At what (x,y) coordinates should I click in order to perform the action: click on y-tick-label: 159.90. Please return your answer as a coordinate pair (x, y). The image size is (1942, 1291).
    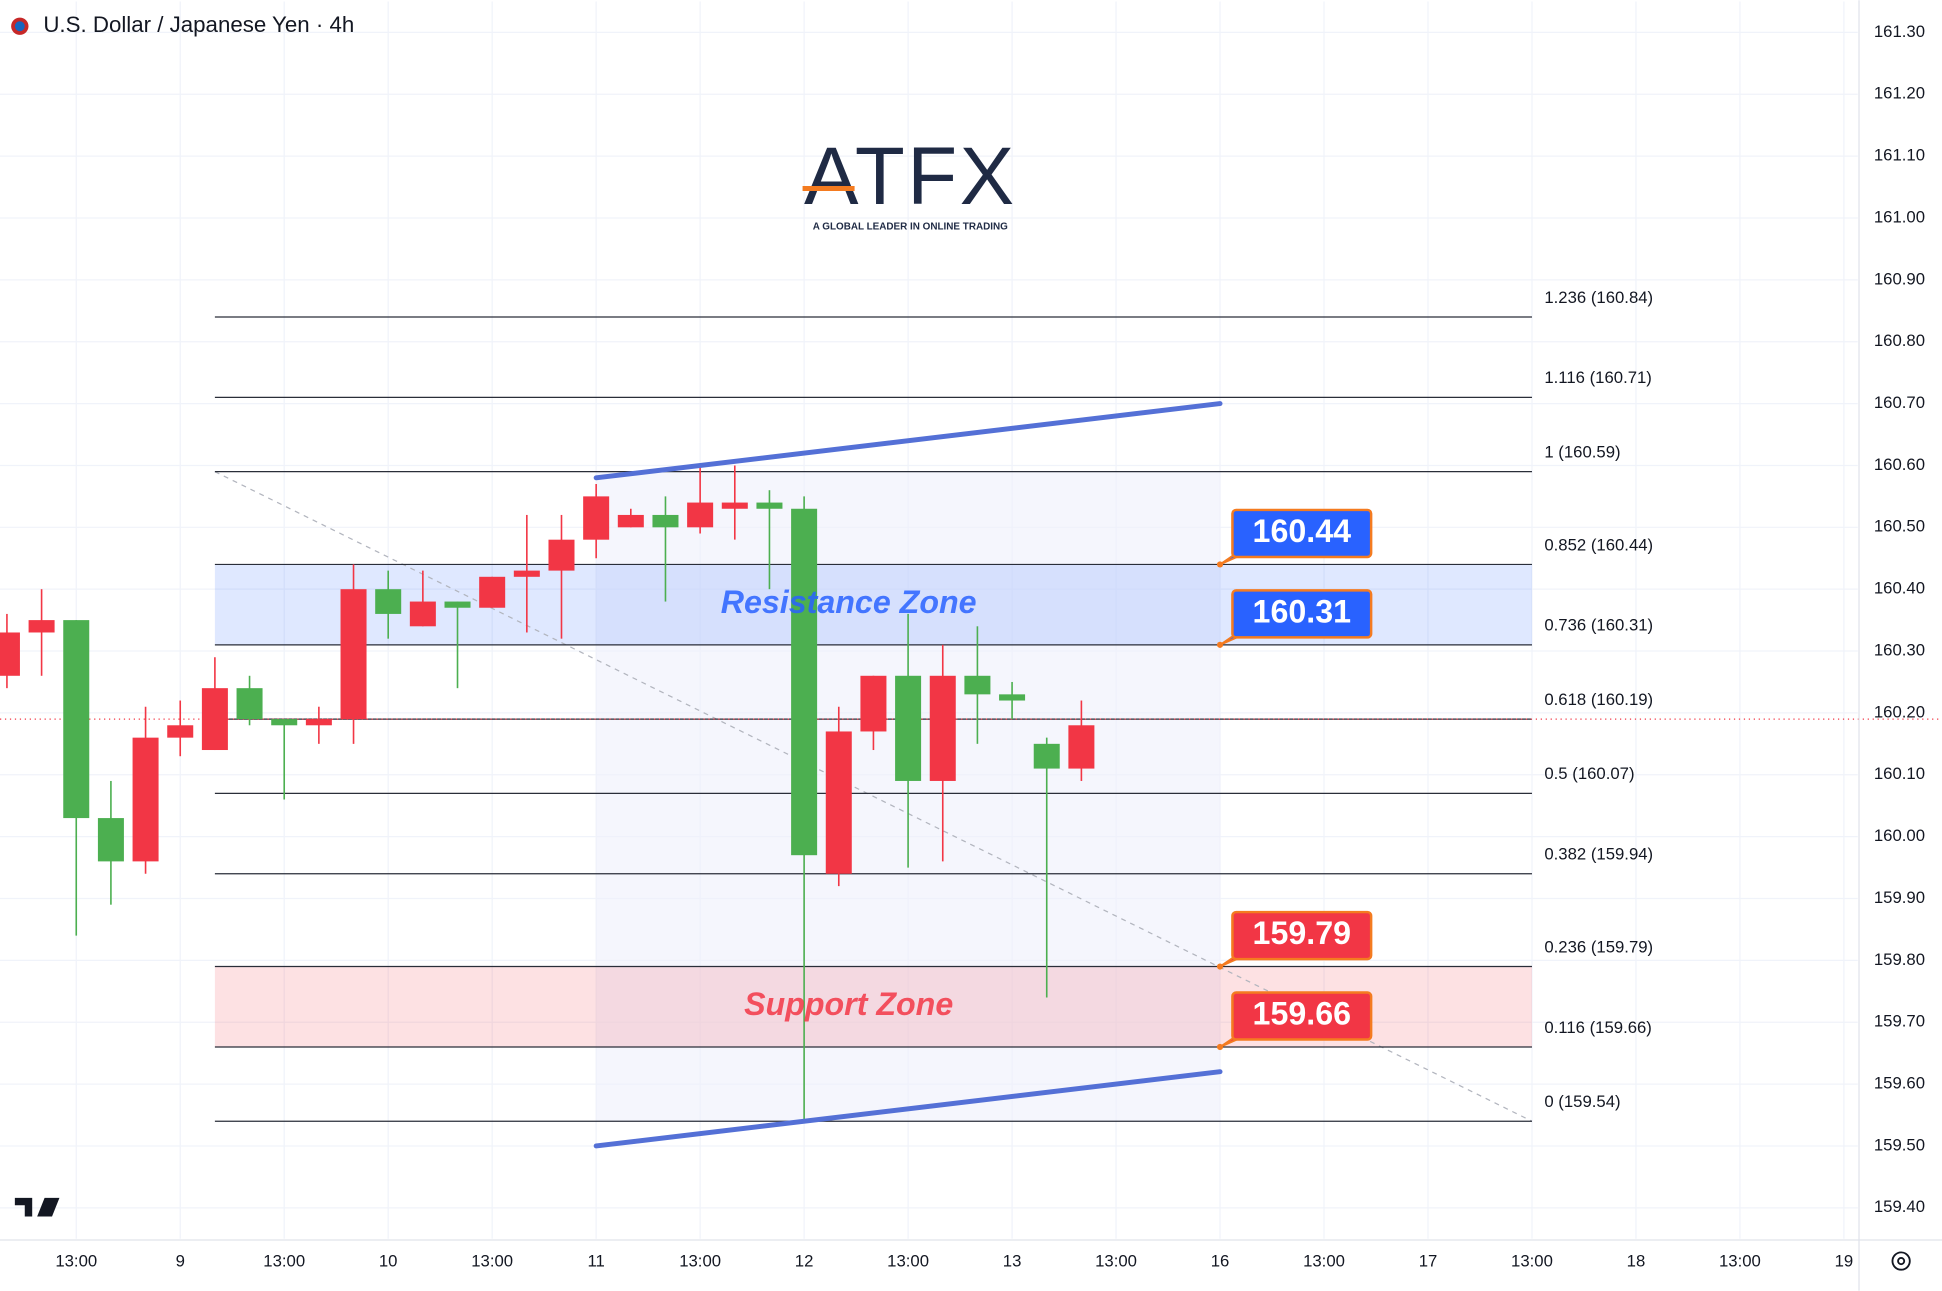
    Looking at the image, I should click on (1899, 897).